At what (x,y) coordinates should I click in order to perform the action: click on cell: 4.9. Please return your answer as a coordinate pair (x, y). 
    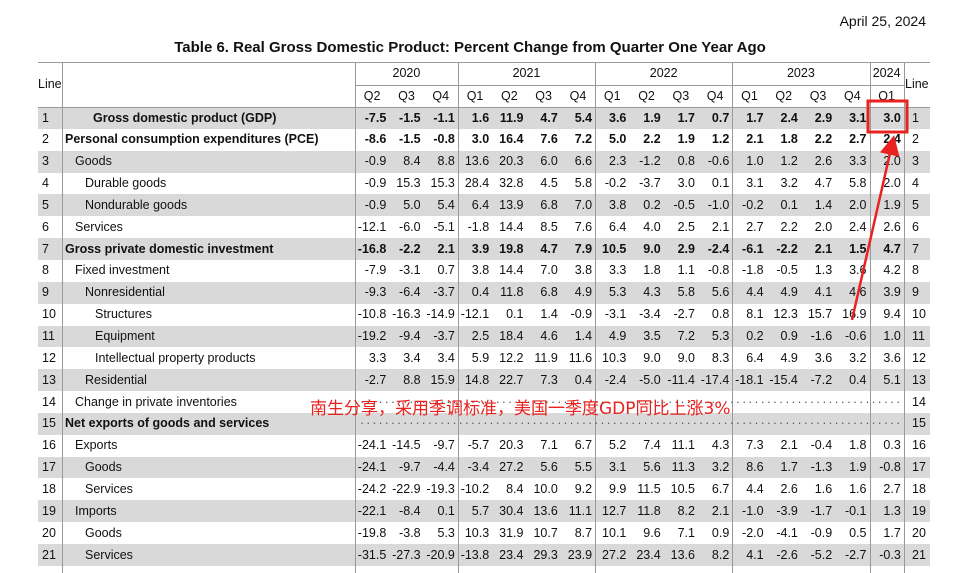
    Looking at the image, I should click on (789, 357).